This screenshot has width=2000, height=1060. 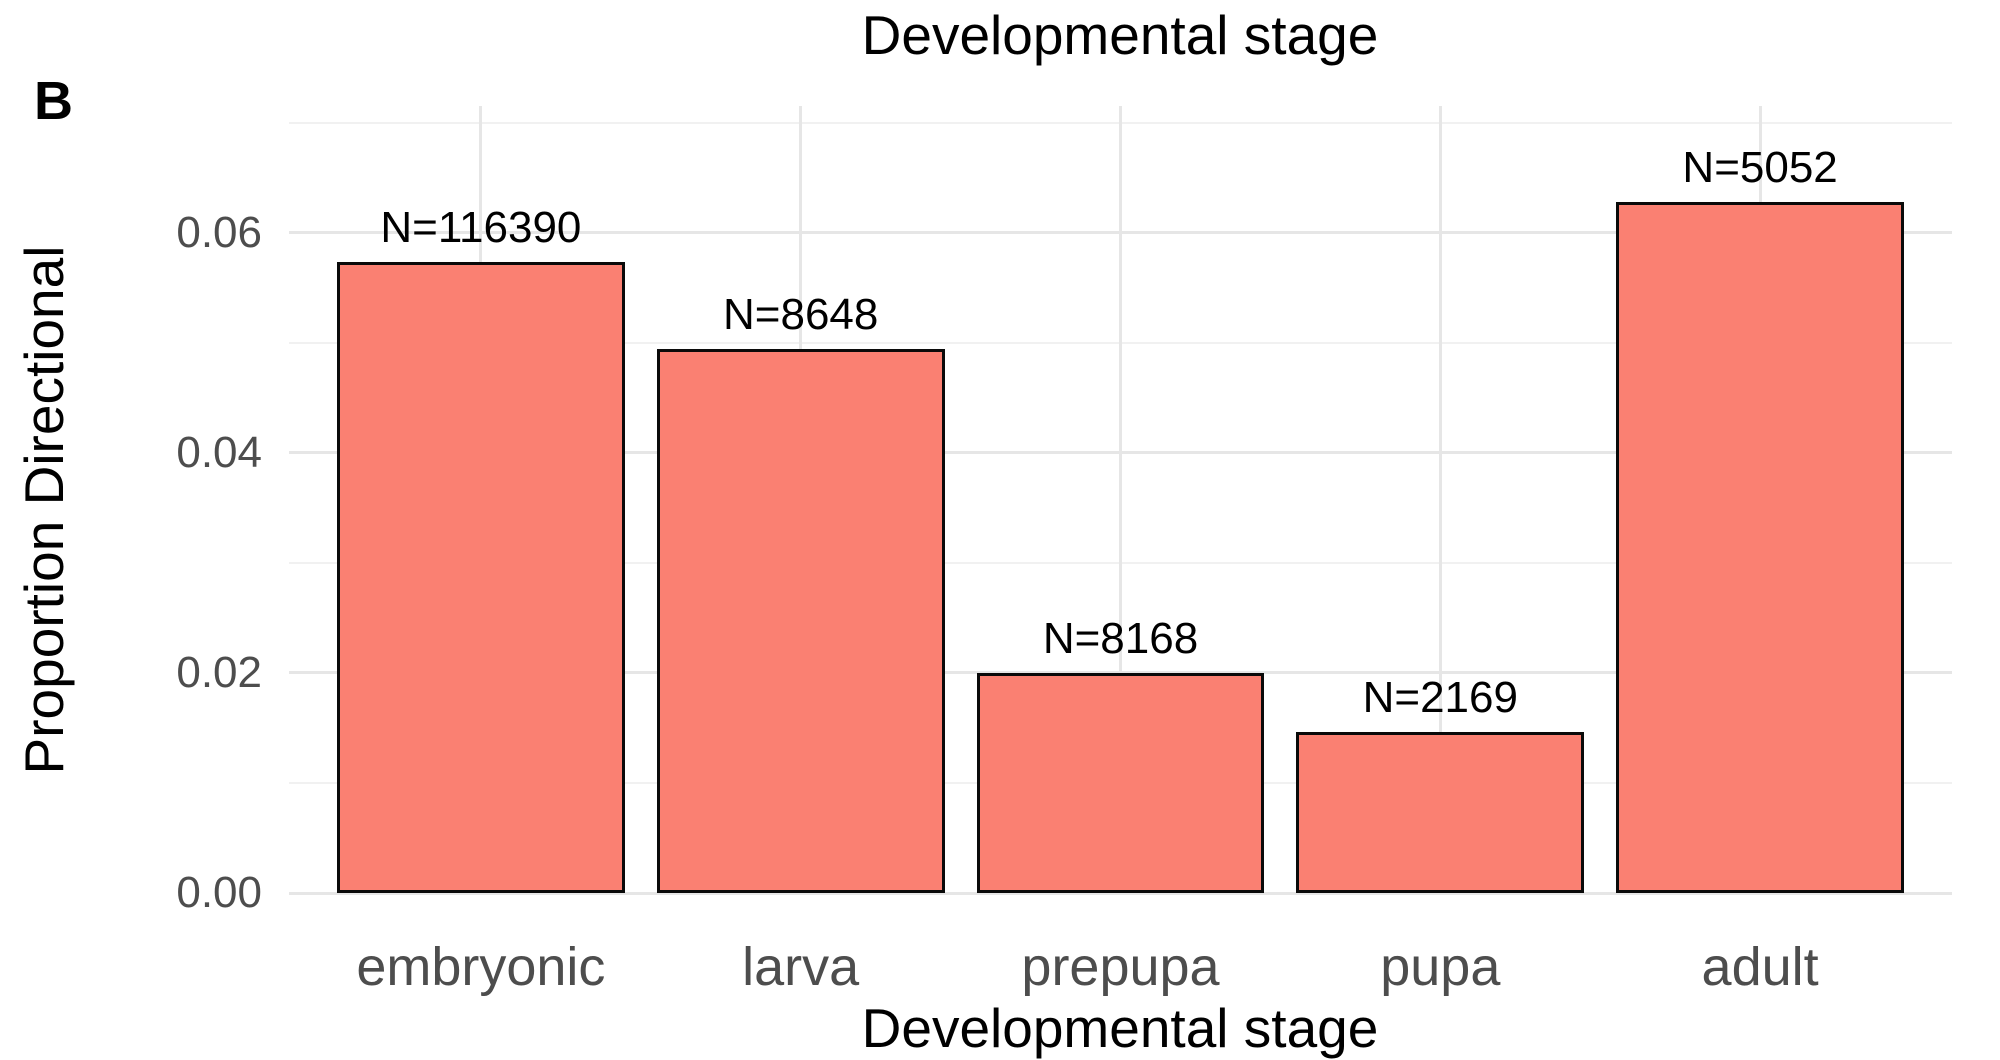 What do you see at coordinates (1440, 967) in the screenshot?
I see `x-tick-label-pupa: pupa` at bounding box center [1440, 967].